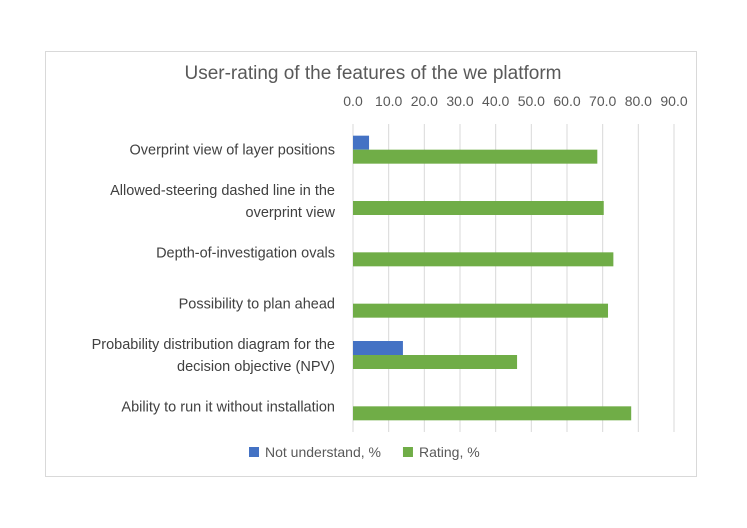 The image size is (747, 528). I want to click on x-tick-label: 40.0, so click(495, 101).